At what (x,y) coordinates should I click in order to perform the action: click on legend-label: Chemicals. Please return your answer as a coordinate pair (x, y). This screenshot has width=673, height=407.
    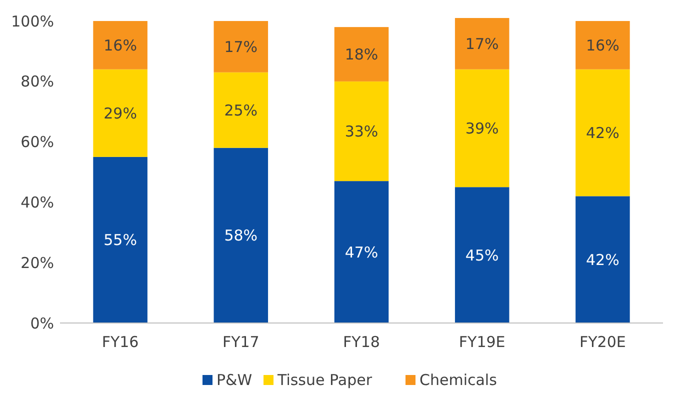
    Looking at the image, I should click on (459, 380).